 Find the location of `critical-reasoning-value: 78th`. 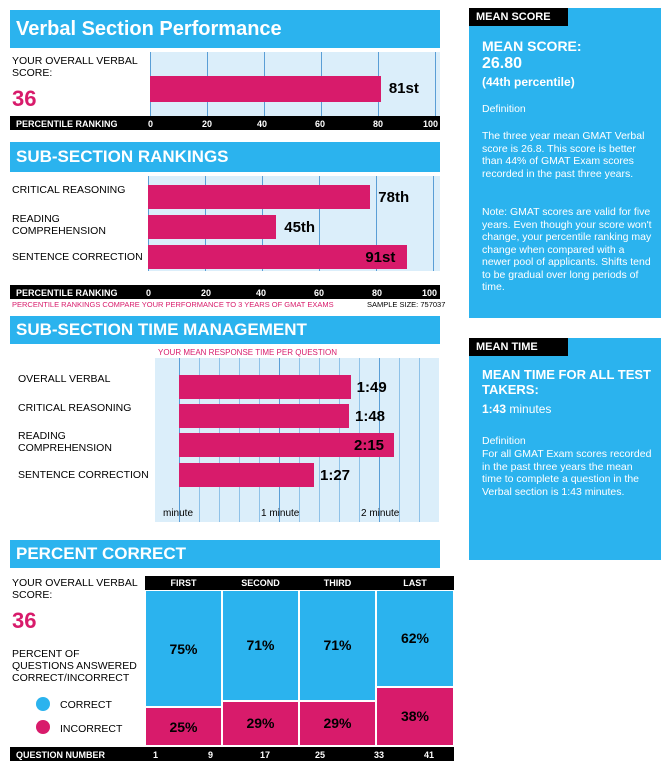

critical-reasoning-value: 78th is located at coordinates (394, 197).